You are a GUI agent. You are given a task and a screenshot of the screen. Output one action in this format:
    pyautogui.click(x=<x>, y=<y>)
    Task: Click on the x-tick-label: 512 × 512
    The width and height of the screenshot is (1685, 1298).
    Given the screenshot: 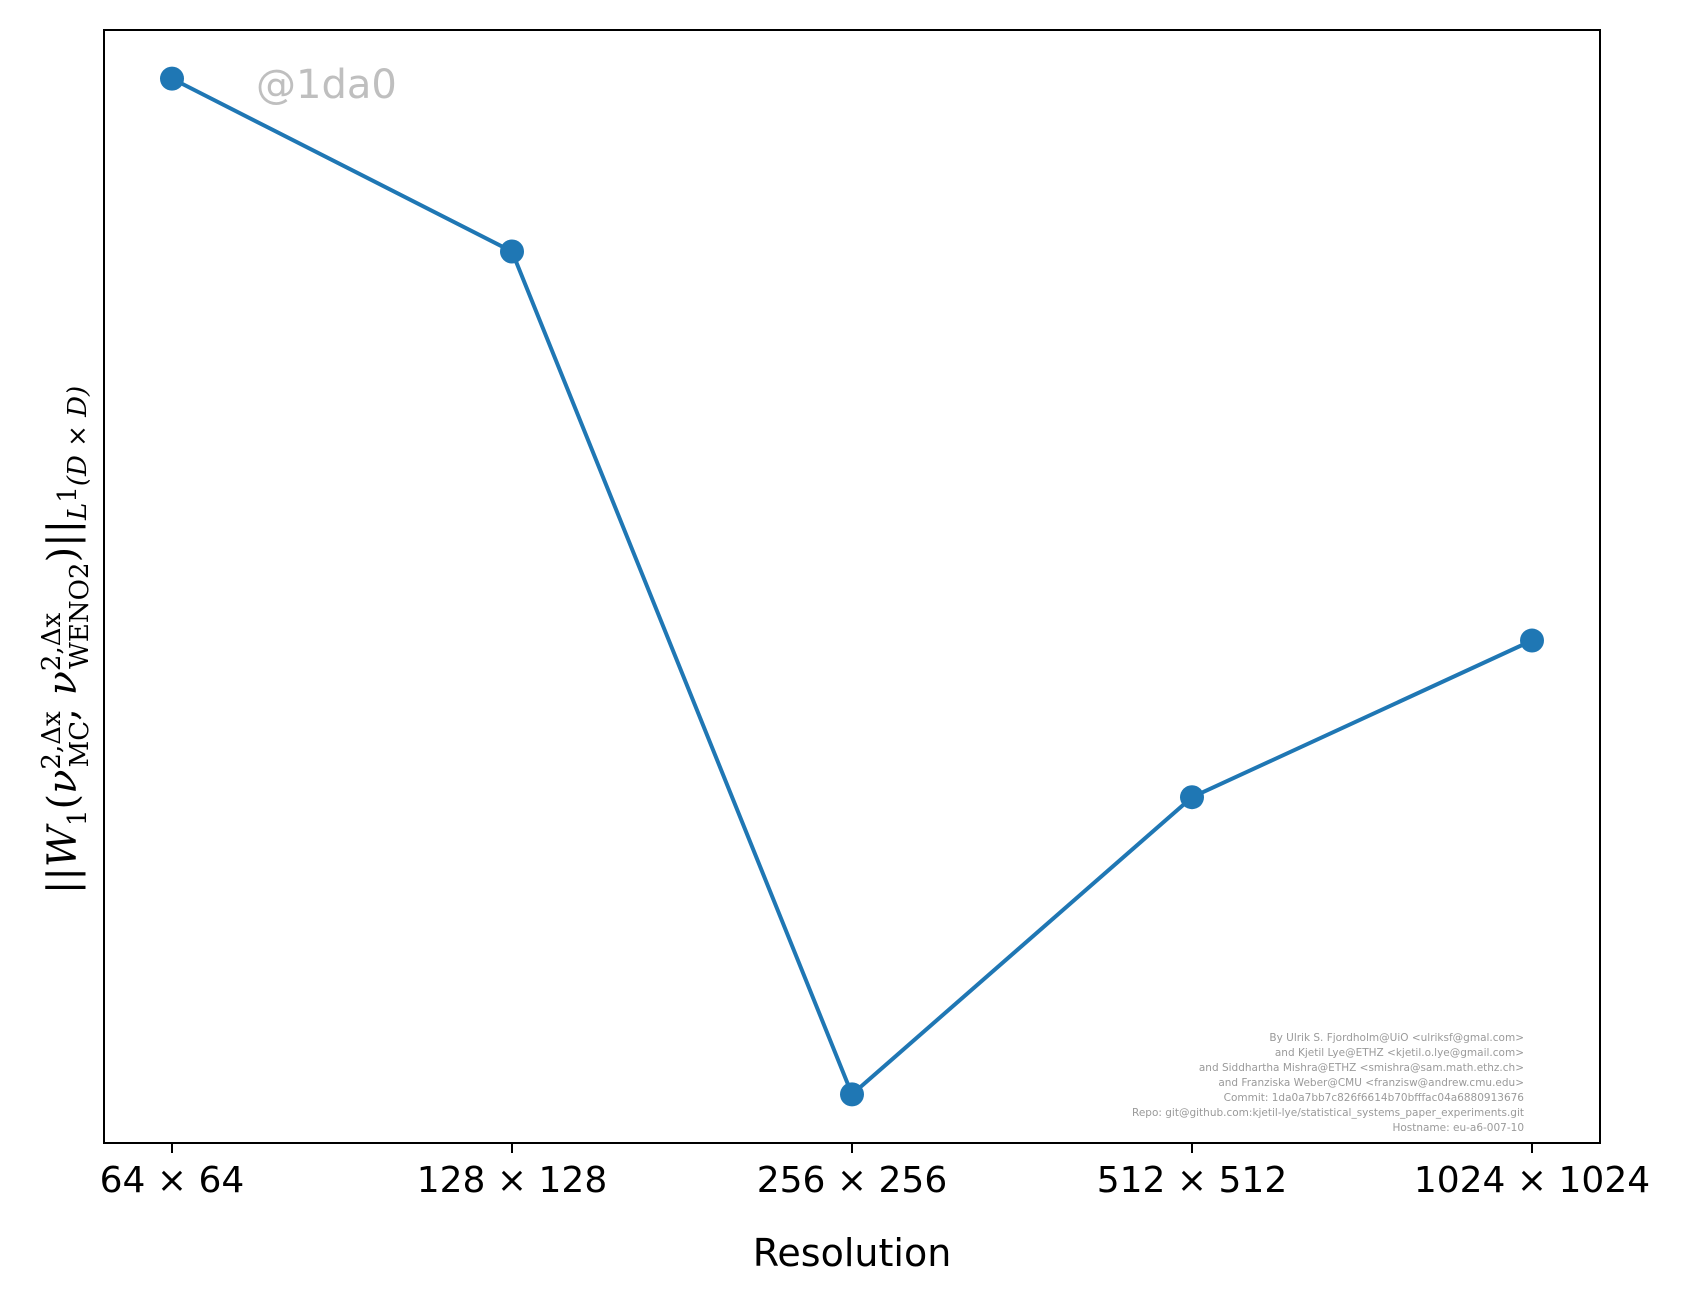 What is the action you would take?
    pyautogui.click(x=1192, y=1180)
    